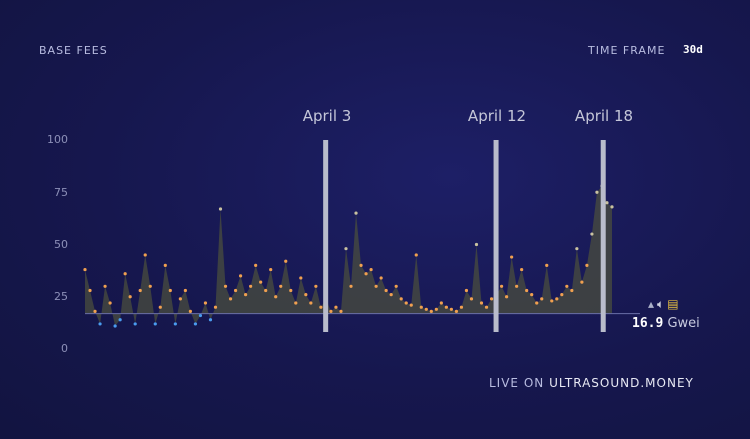 This screenshot has width=750, height=439. I want to click on bat-icon: ▴, so click(651, 304).